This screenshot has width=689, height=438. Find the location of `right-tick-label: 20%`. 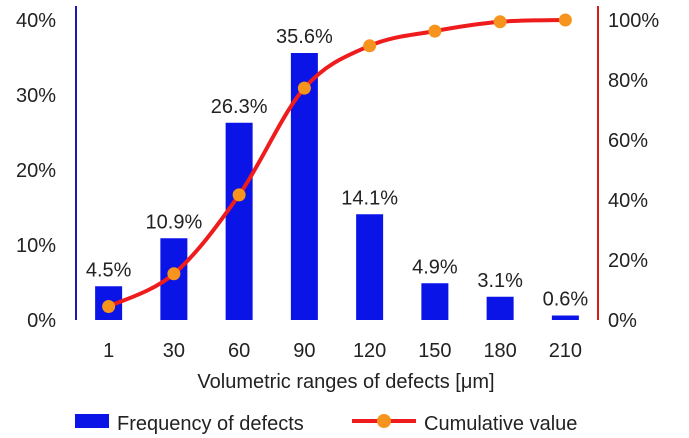

right-tick-label: 20% is located at coordinates (628, 261).